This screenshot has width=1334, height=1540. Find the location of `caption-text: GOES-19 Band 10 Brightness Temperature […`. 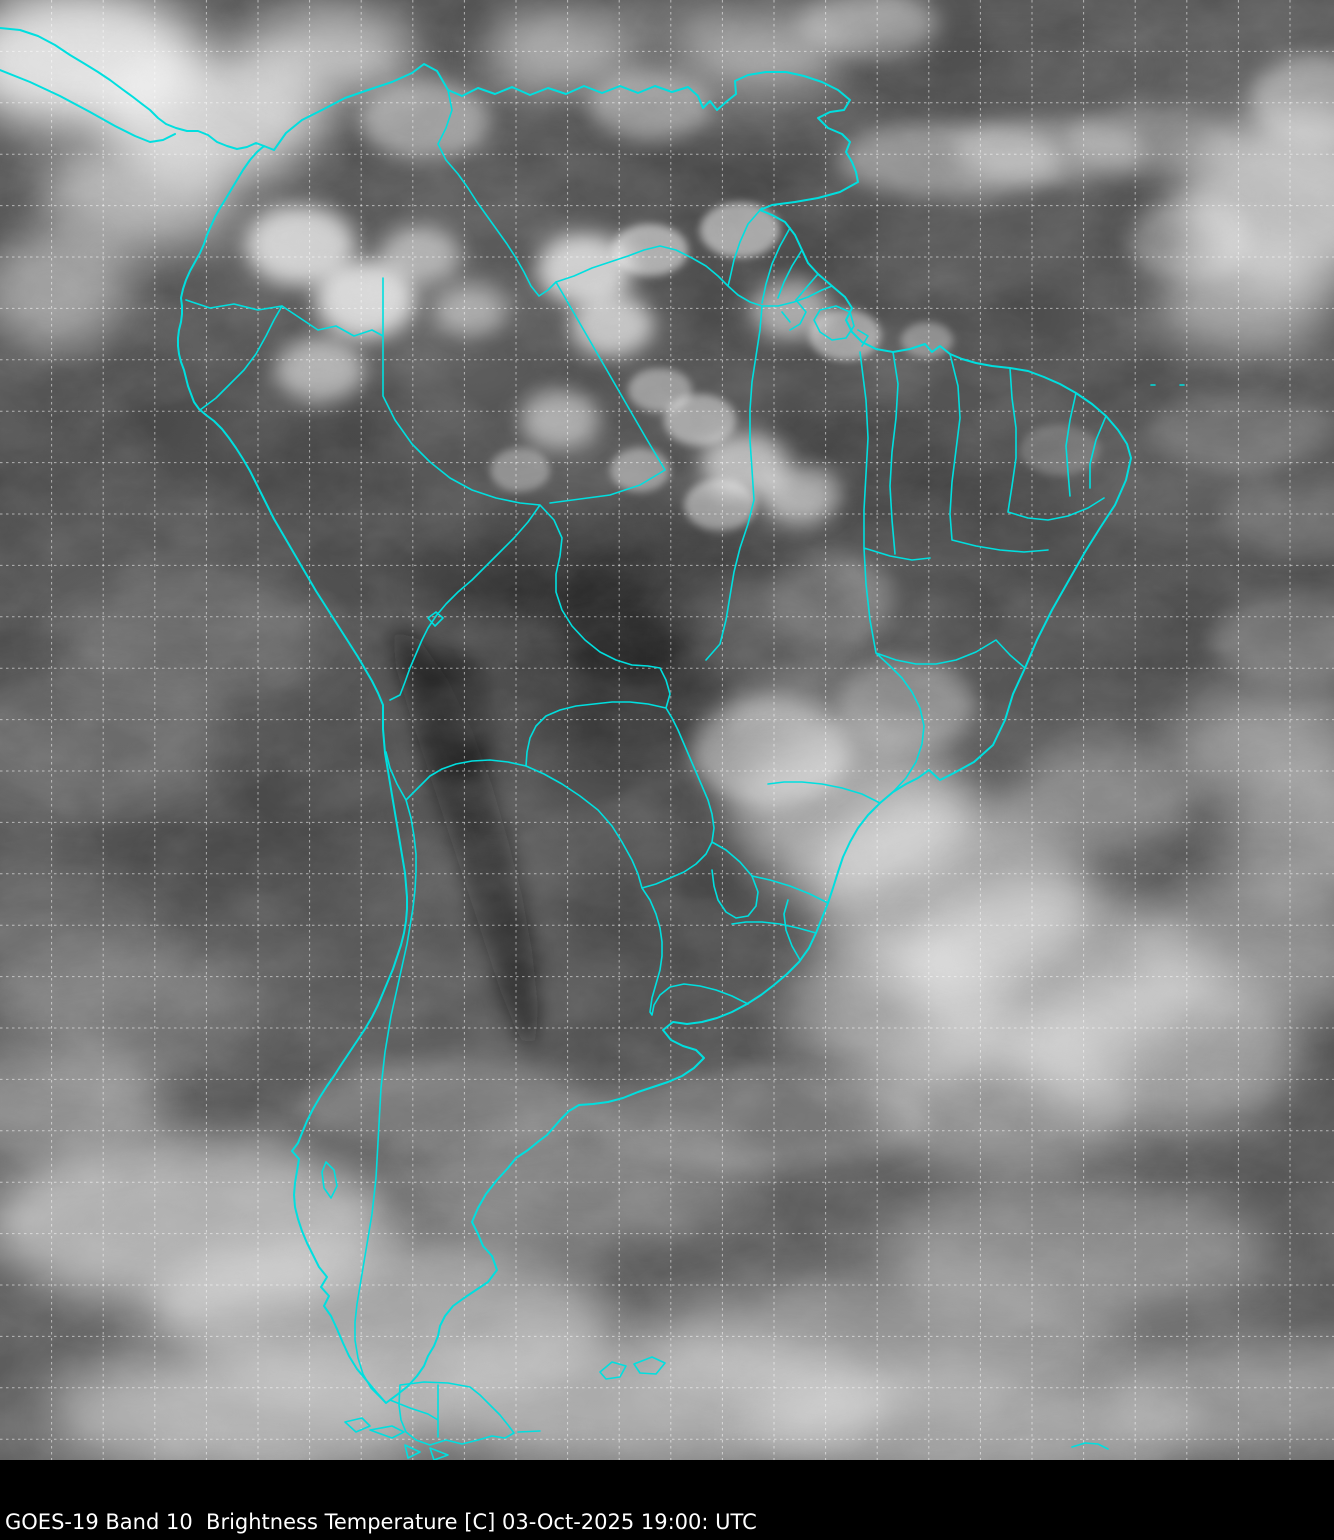

caption-text: GOES-19 Band 10 Brightness Temperature [… is located at coordinates (381, 1521).